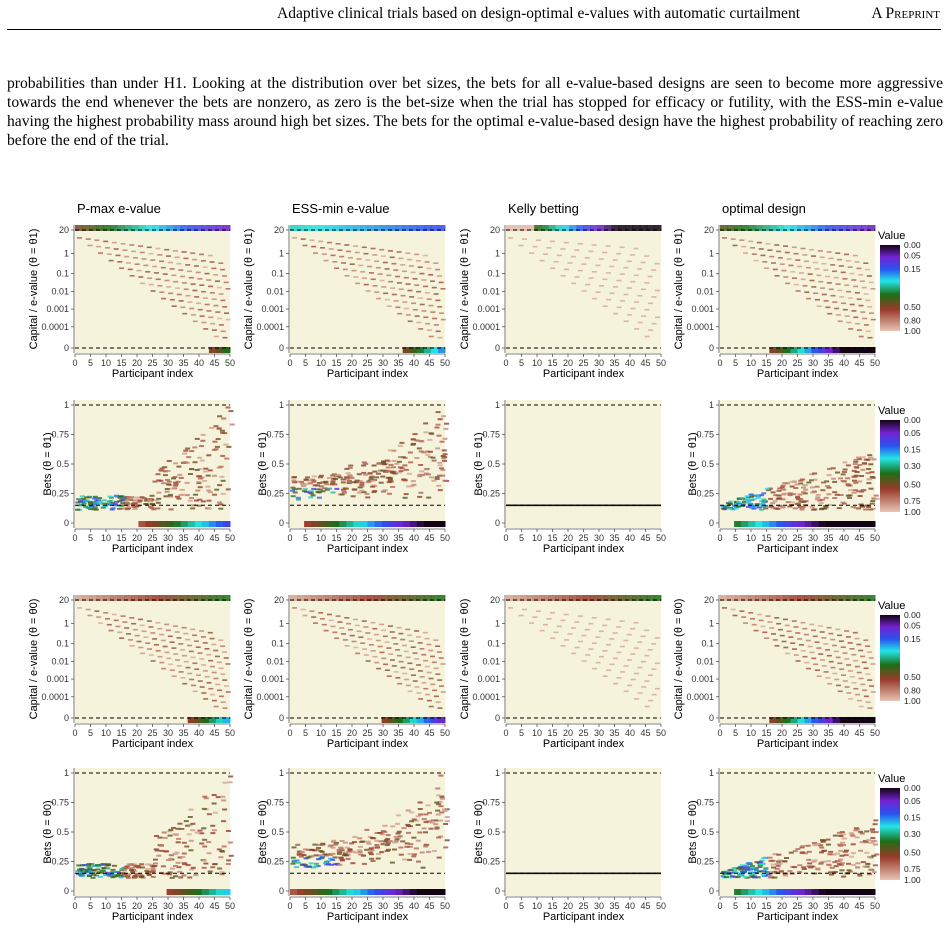 This screenshot has height=934, width=948. What do you see at coordinates (643, 598) in the screenshot?
I see `panel-r3-c3-top-band` at bounding box center [643, 598].